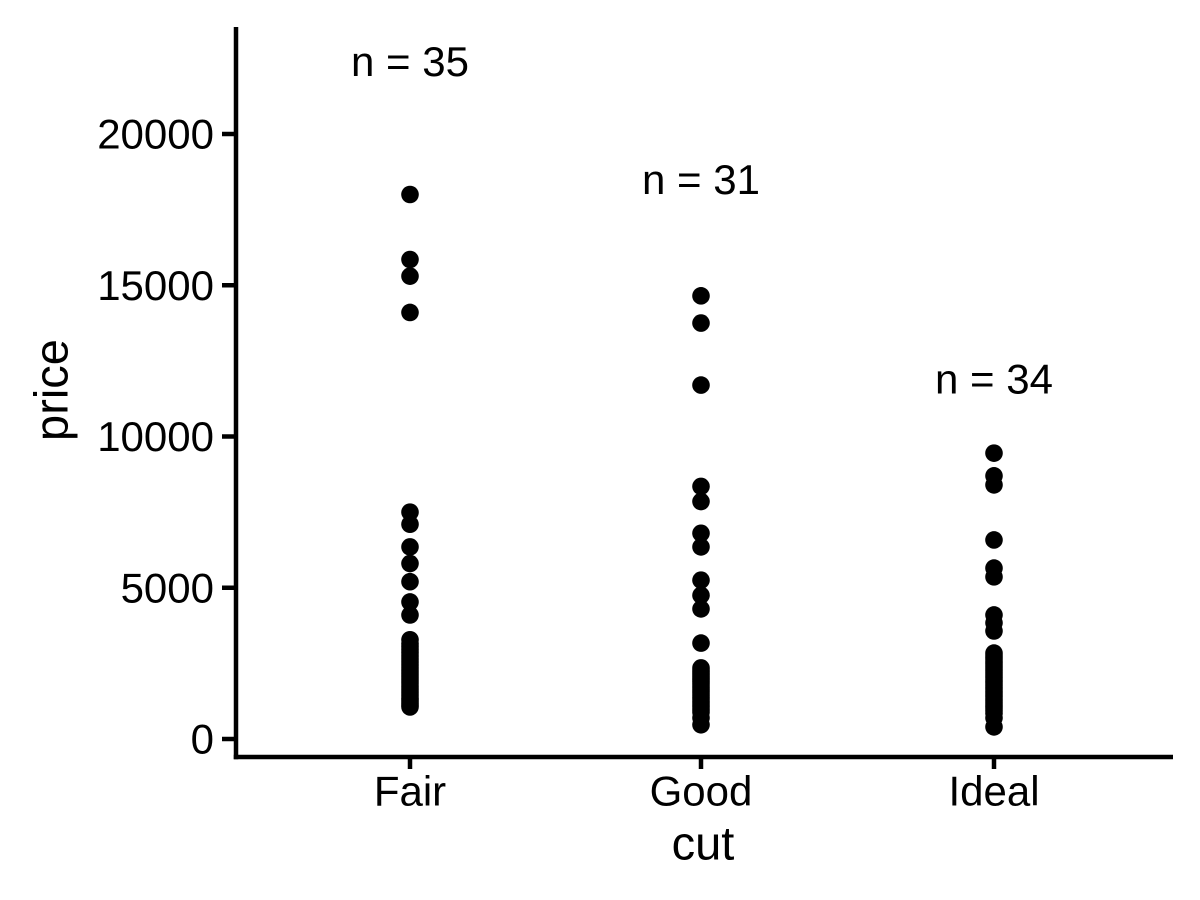 The width and height of the screenshot is (1200, 900). Describe the element at coordinates (51, 390) in the screenshot. I see `axis-title-y: price` at that location.